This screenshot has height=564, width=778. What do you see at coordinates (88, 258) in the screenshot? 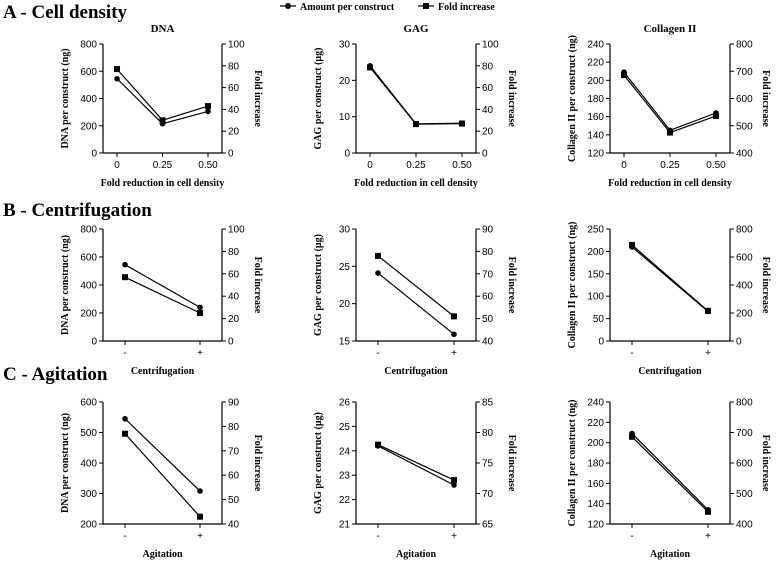
I see `left-tick-label: 600` at bounding box center [88, 258].